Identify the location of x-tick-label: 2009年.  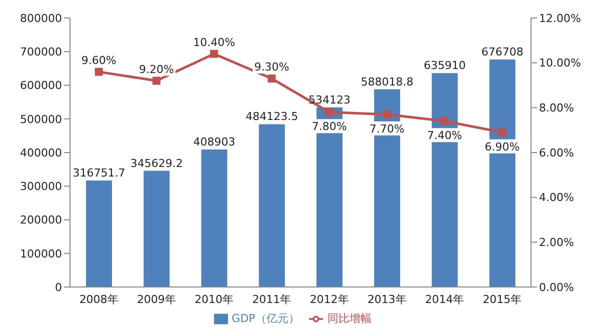
(156, 299).